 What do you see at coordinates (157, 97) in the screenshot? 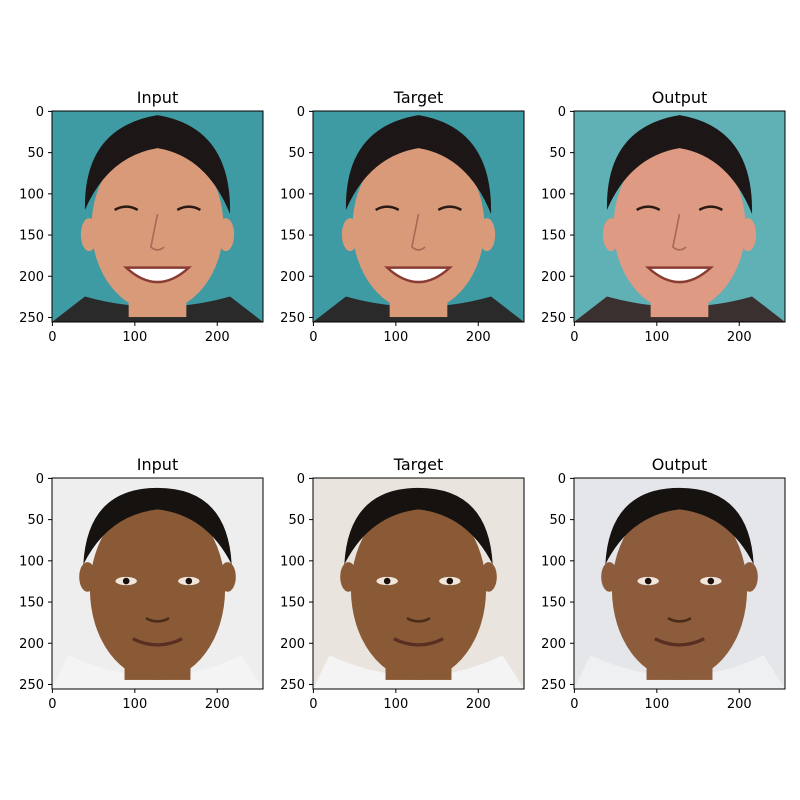
I see `panel-title: Input` at bounding box center [157, 97].